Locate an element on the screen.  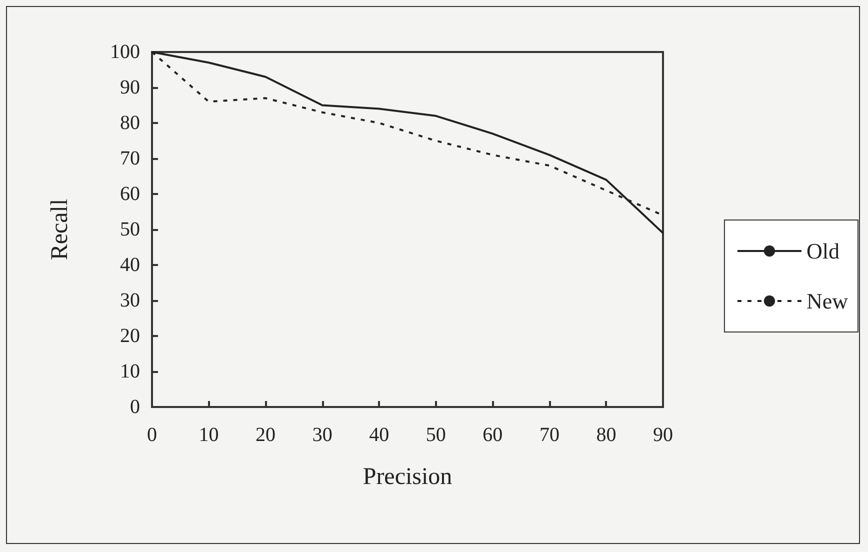
y-tick-label: 20 is located at coordinates (130, 336).